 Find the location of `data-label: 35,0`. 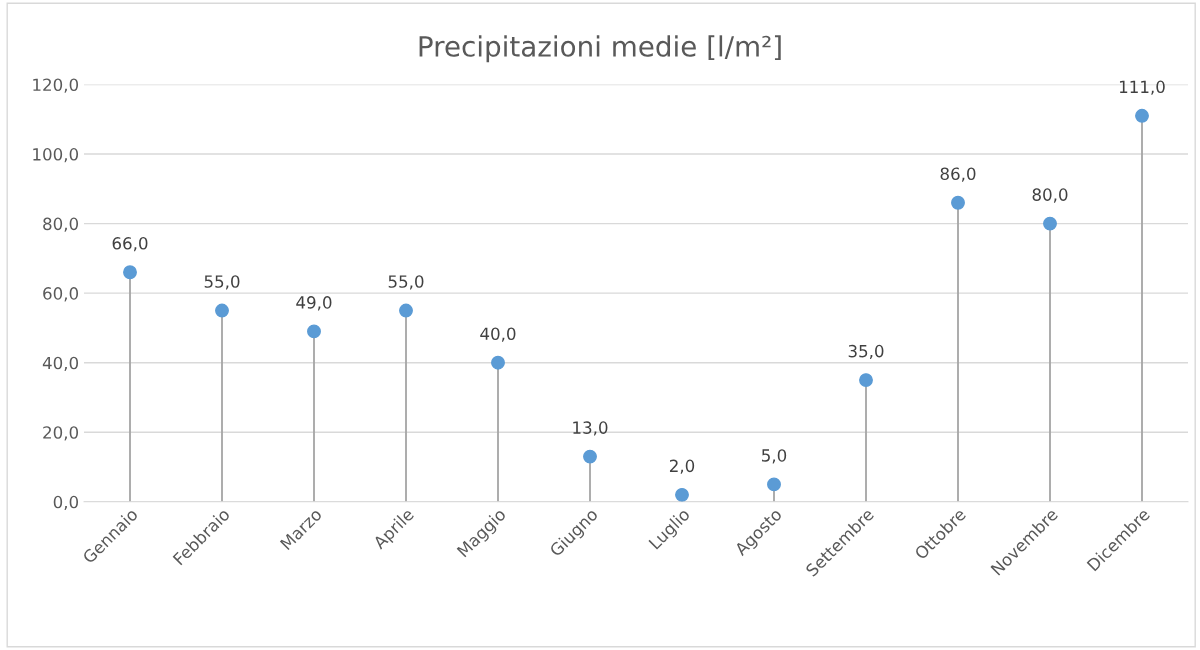

data-label: 35,0 is located at coordinates (866, 352).